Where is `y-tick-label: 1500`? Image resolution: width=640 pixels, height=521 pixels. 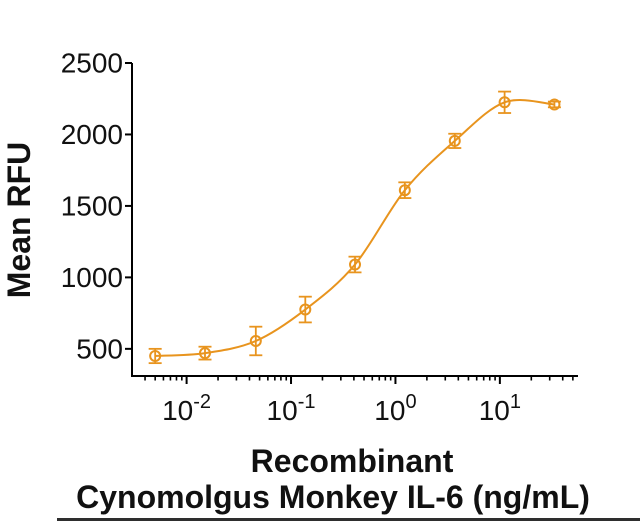
y-tick-label: 1500 is located at coordinates (92, 205).